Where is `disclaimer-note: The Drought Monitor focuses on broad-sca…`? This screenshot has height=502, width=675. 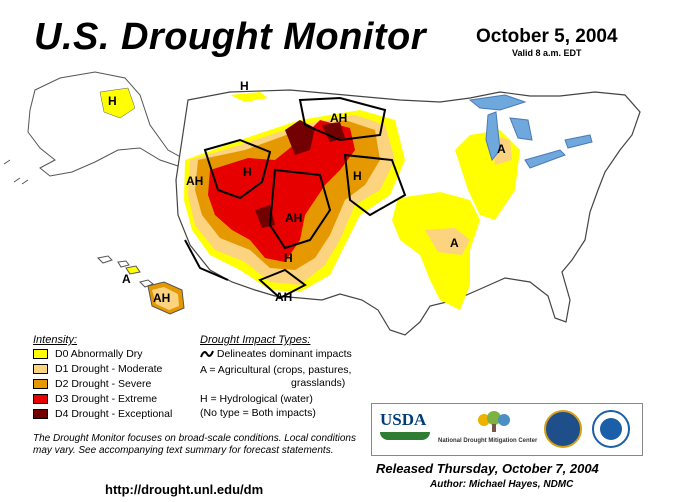 disclaimer-note: The Drought Monitor focuses on broad-sca… is located at coordinates (194, 444).